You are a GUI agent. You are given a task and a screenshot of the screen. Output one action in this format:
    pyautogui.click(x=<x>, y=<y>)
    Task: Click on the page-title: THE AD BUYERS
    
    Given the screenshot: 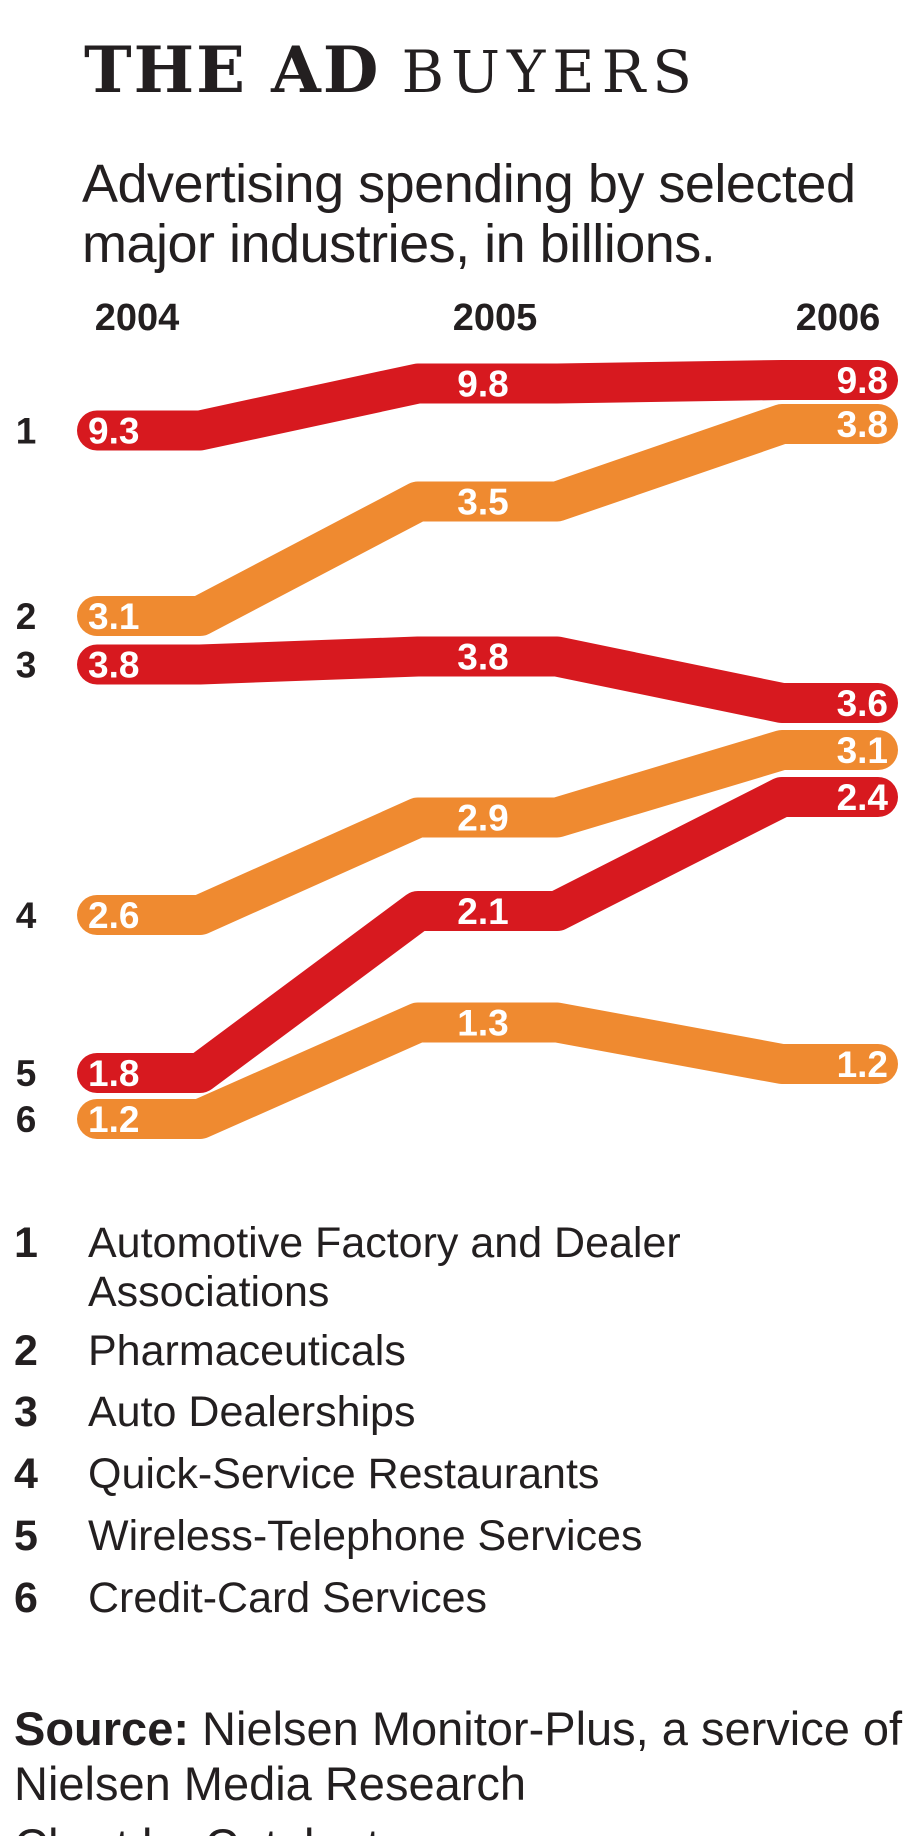 What is the action you would take?
    pyautogui.click(x=391, y=76)
    